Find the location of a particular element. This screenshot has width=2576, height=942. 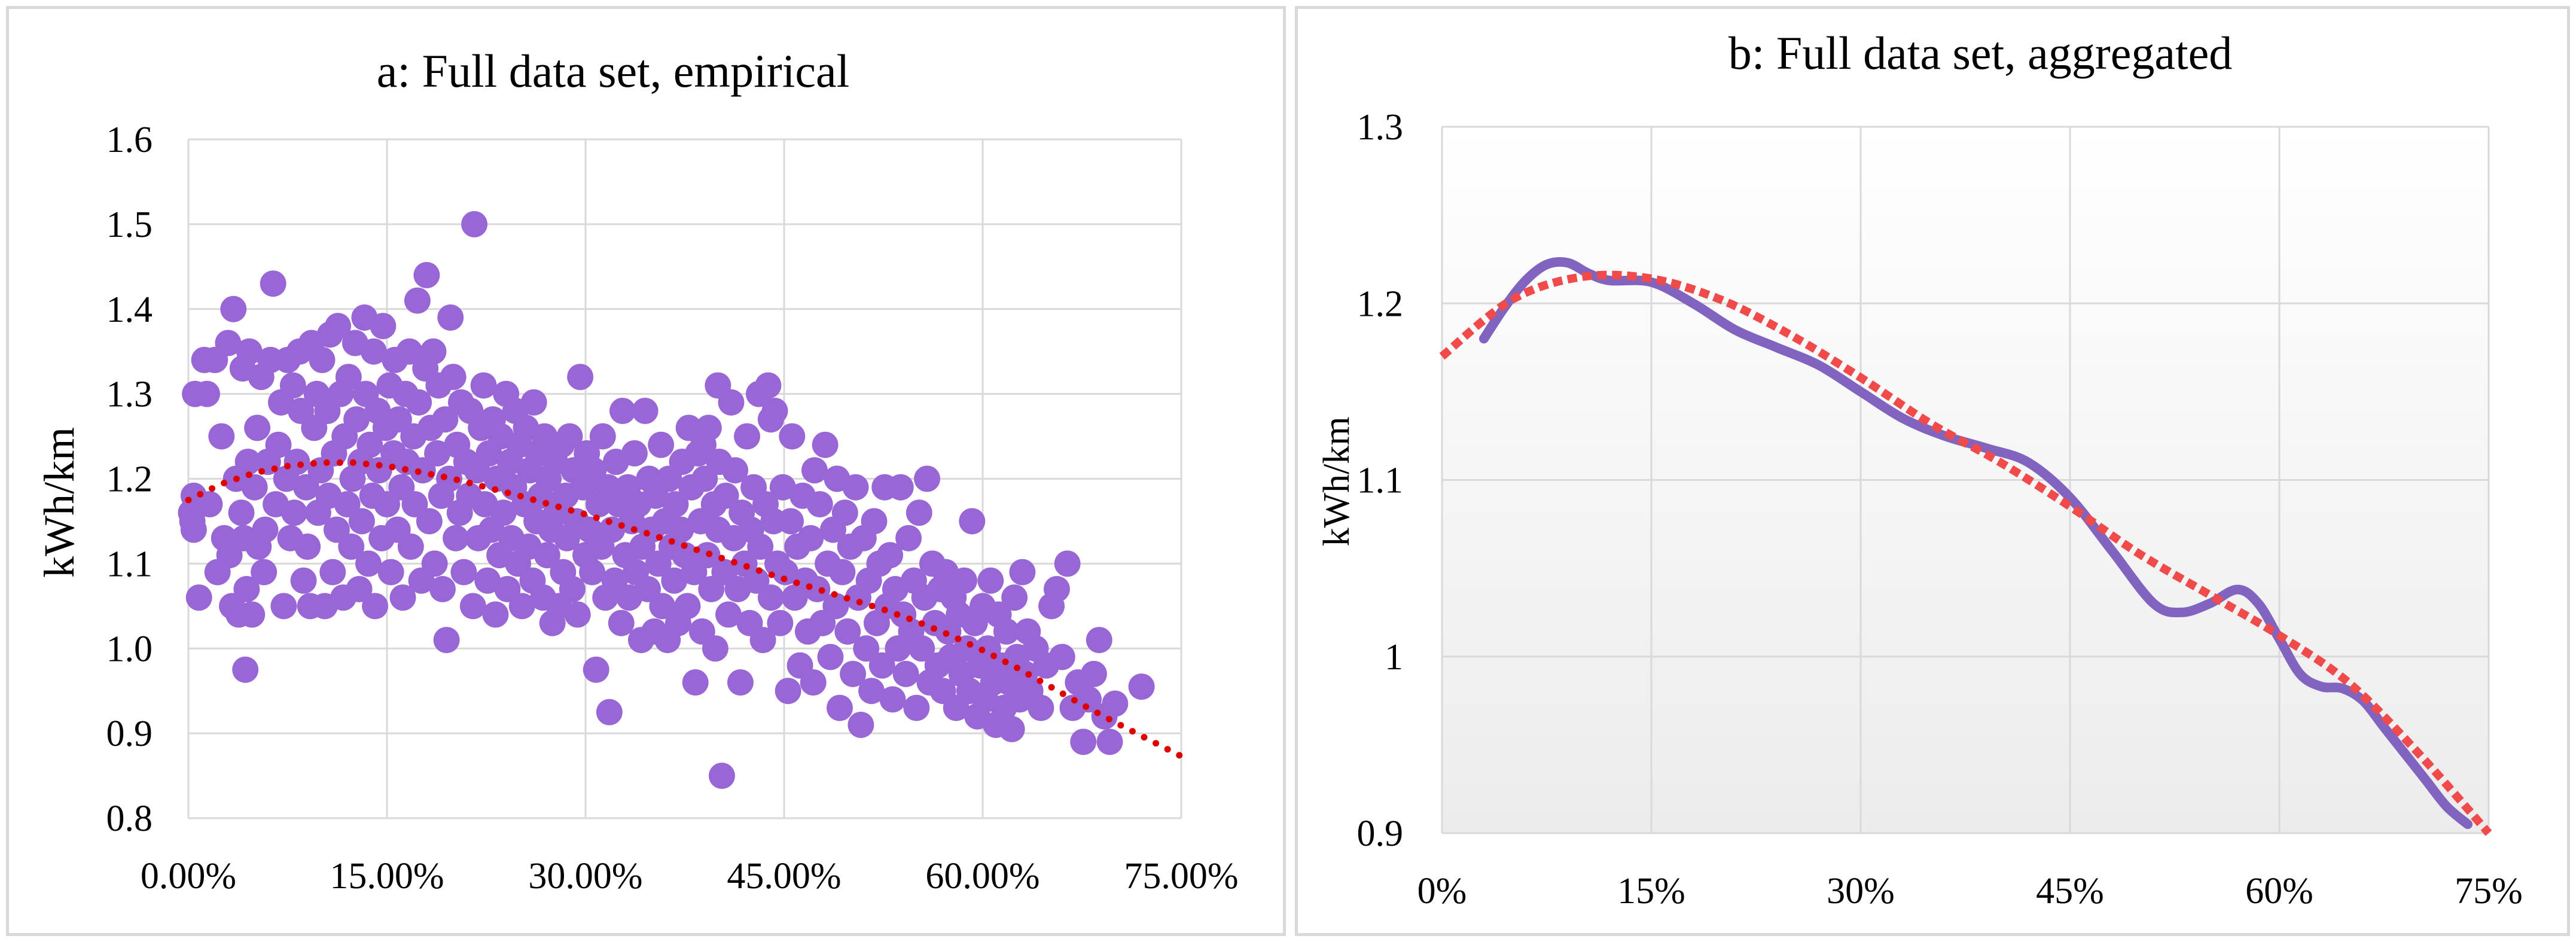

chart-b-title: b: Full data set, aggregated is located at coordinates (1980, 53).